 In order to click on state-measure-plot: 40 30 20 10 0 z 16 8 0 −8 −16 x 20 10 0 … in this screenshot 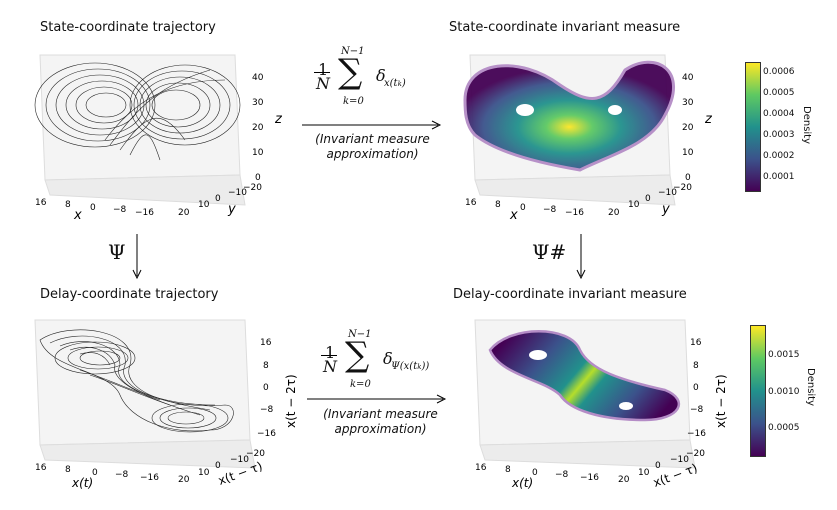, I will do `click(588, 138)`.